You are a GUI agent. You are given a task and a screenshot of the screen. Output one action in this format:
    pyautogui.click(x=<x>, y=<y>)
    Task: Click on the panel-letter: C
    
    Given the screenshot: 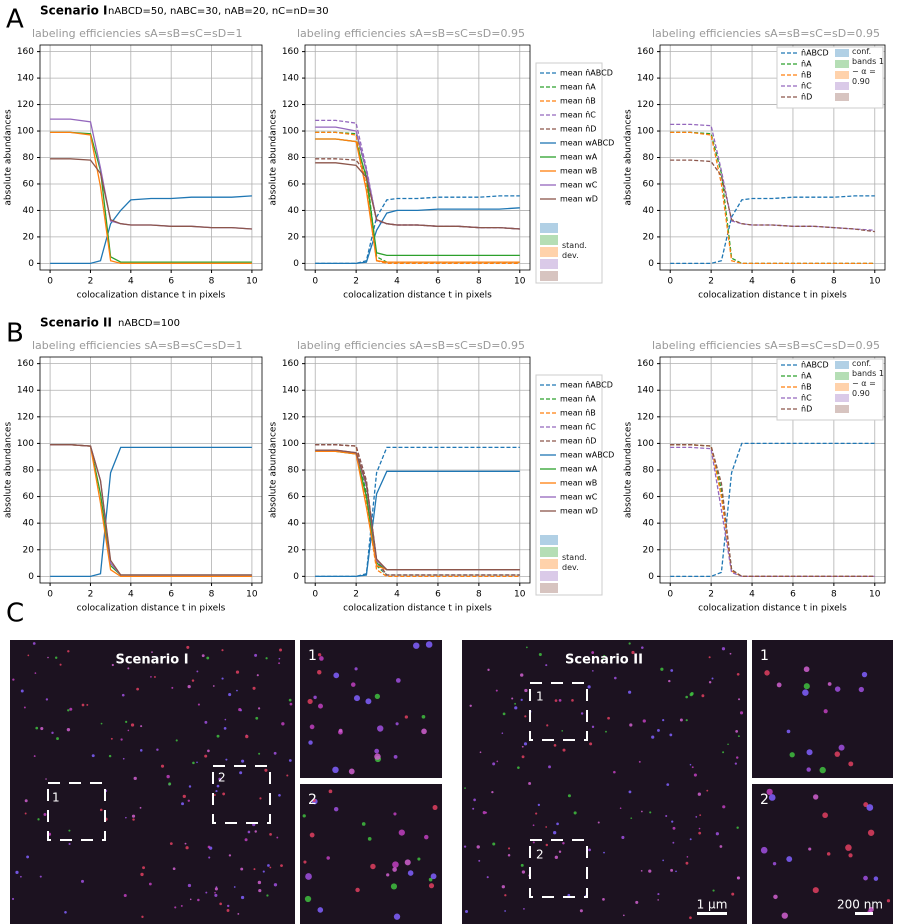 What is the action you would take?
    pyautogui.click(x=15, y=614)
    